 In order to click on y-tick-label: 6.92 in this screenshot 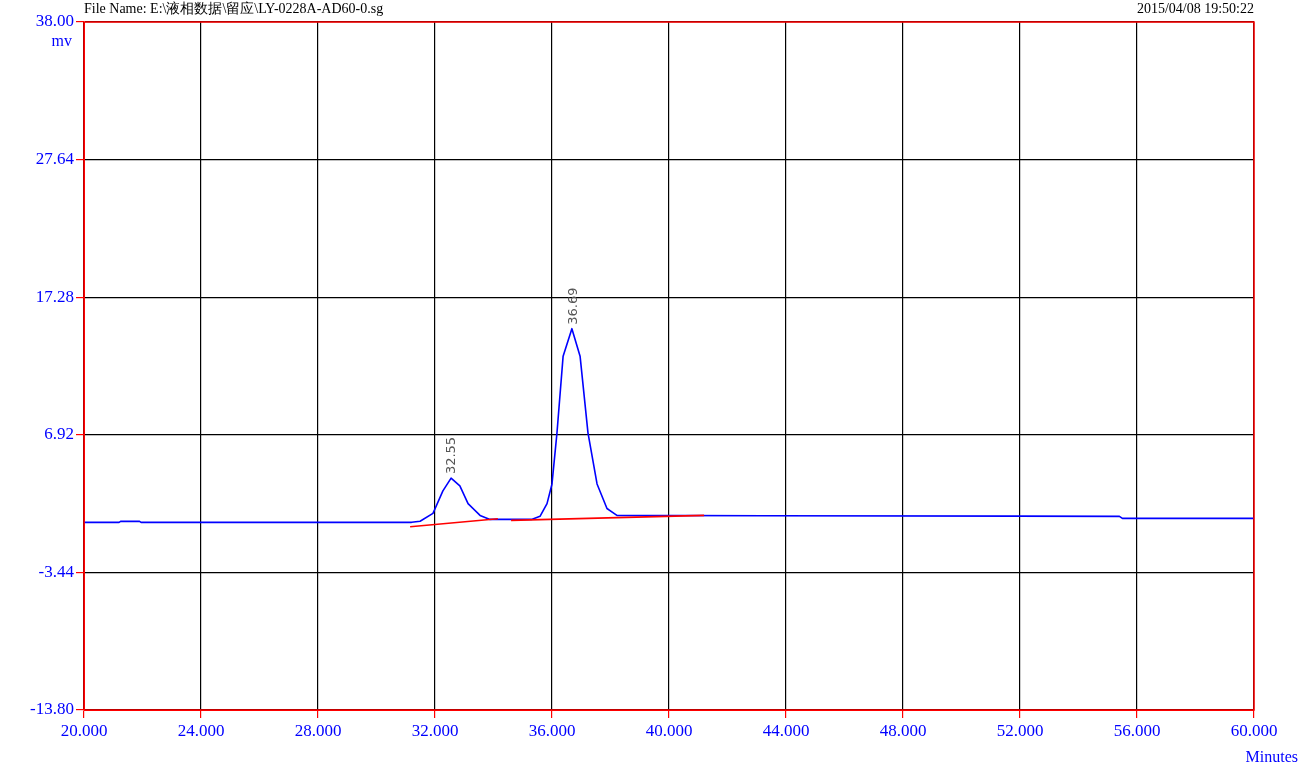, I will do `click(59, 434)`.